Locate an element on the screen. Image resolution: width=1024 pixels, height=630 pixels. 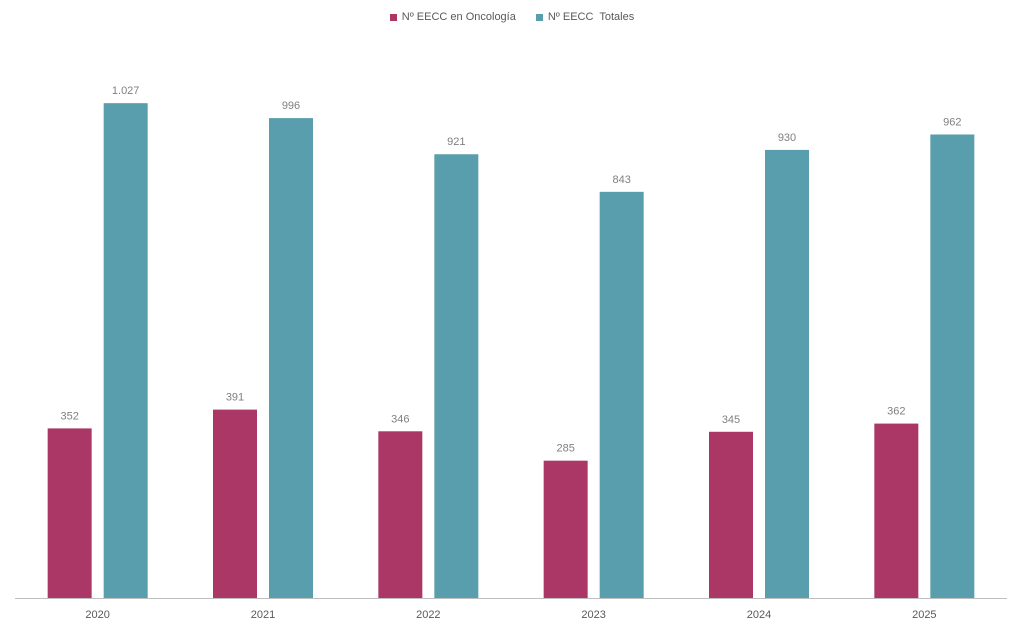
x-tick-label-2025: 2025 is located at coordinates (924, 615).